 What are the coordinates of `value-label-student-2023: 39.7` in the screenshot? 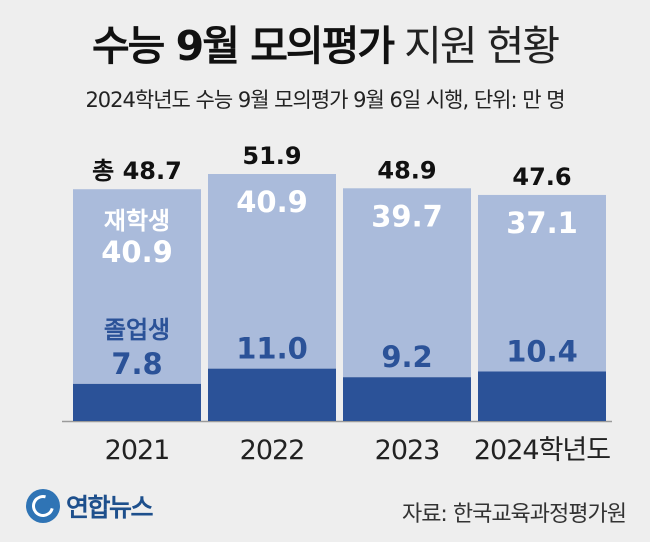 It's located at (407, 216).